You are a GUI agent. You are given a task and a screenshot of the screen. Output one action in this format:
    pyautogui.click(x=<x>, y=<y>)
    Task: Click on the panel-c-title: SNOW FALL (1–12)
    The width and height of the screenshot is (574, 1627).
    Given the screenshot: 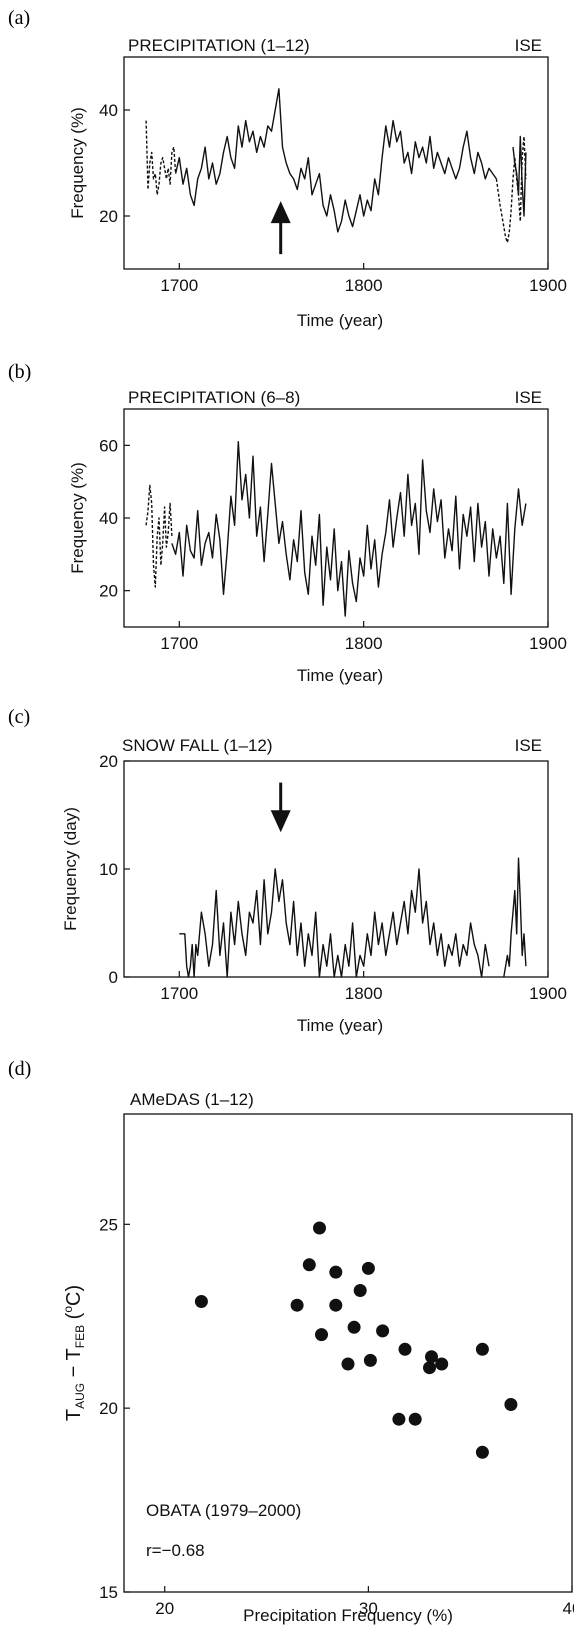 What is the action you would take?
    pyautogui.click(x=197, y=745)
    